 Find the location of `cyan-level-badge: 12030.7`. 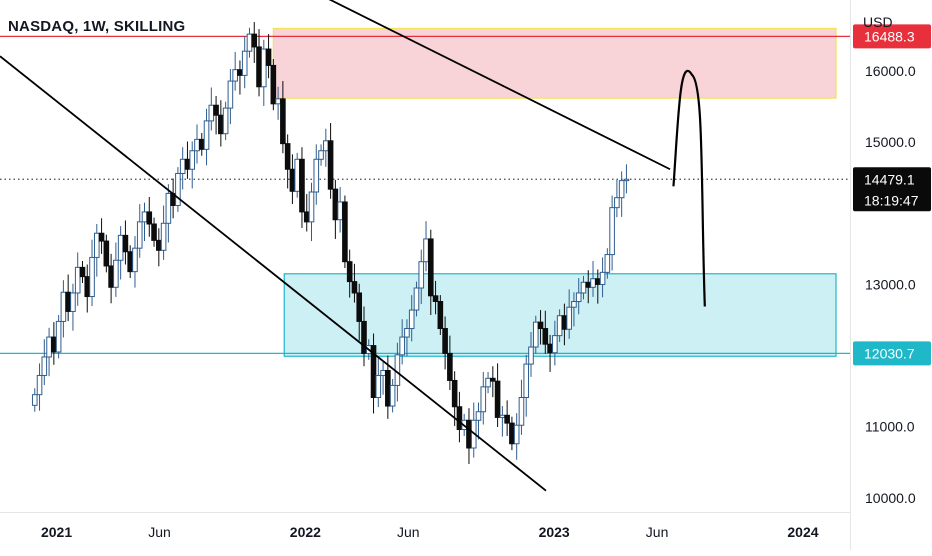

cyan-level-badge: 12030.7 is located at coordinates (892, 353).